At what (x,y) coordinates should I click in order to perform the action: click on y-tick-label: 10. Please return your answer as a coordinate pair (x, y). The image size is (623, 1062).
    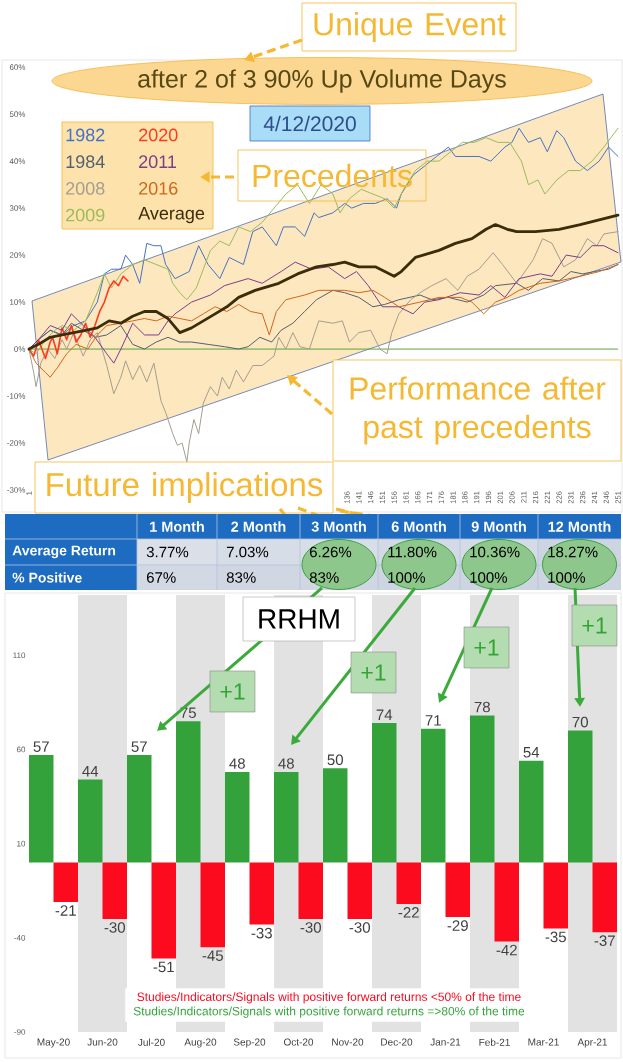
    Looking at the image, I should click on (21, 843).